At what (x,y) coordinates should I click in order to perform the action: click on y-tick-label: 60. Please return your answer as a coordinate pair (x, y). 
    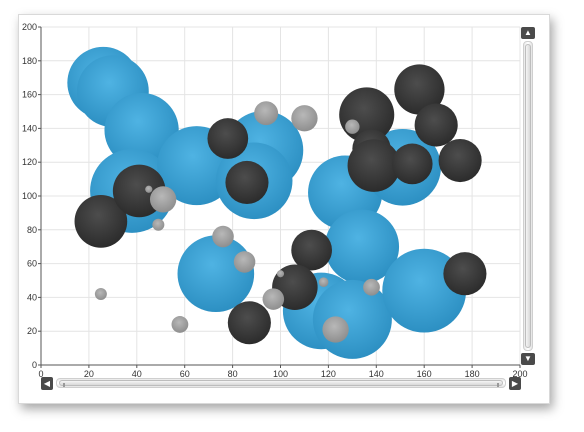
    Looking at the image, I should click on (32, 264).